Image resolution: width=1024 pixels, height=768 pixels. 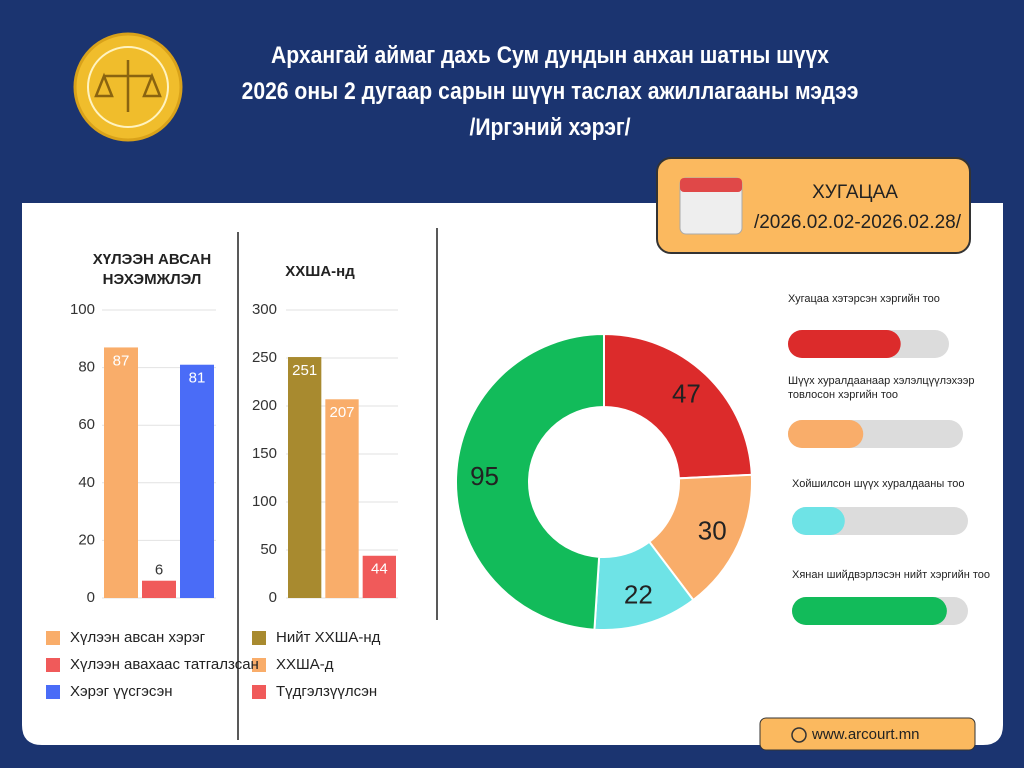 I want to click on legend-label: Хянан шийдвэрлэсэн нийт хэргийн тоо, so click(x=891, y=575).